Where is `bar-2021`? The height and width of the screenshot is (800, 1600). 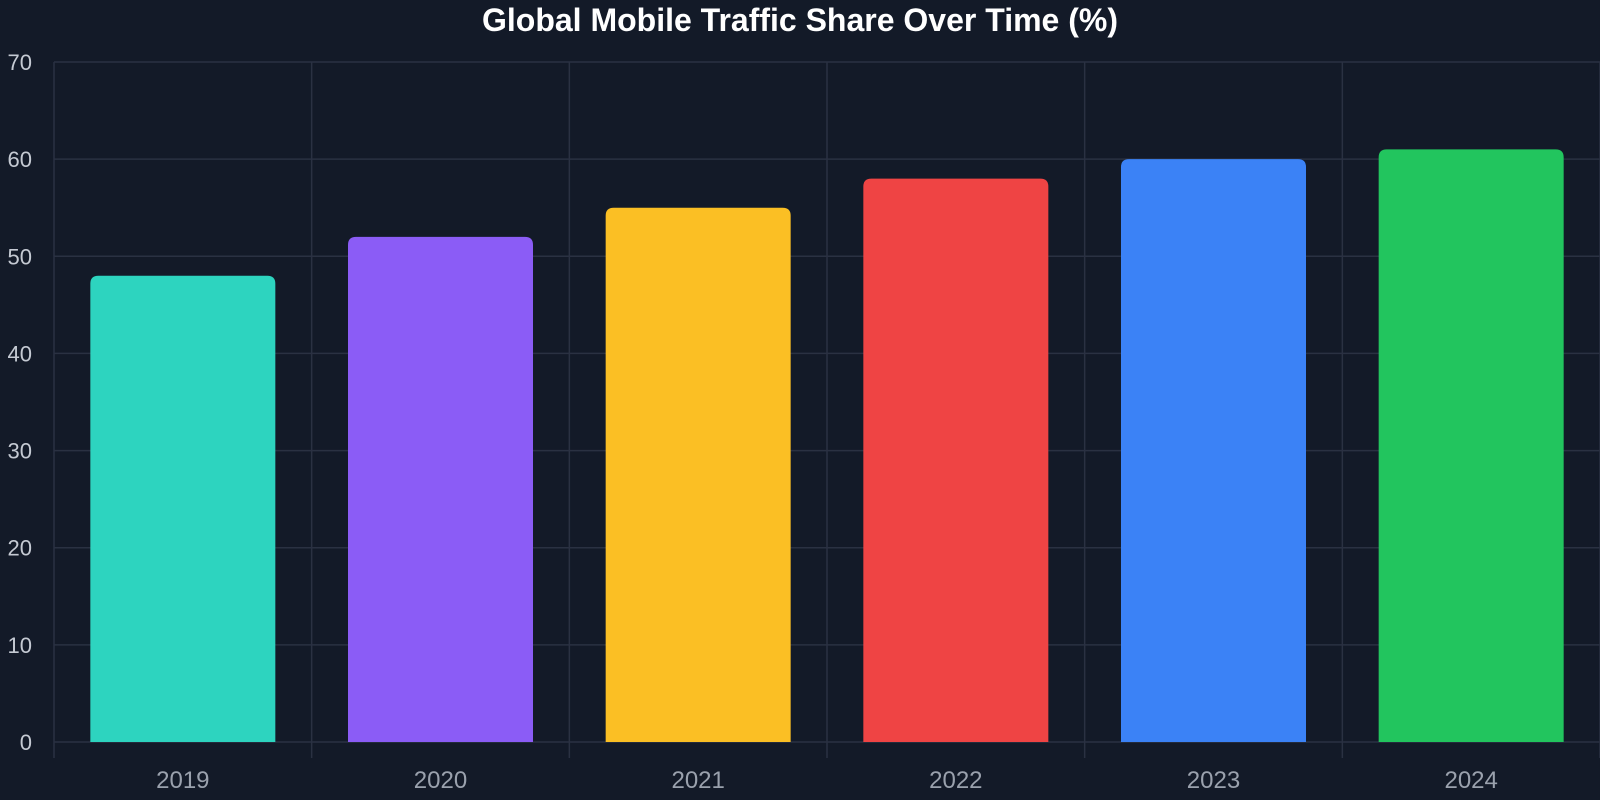
bar-2021 is located at coordinates (698, 474).